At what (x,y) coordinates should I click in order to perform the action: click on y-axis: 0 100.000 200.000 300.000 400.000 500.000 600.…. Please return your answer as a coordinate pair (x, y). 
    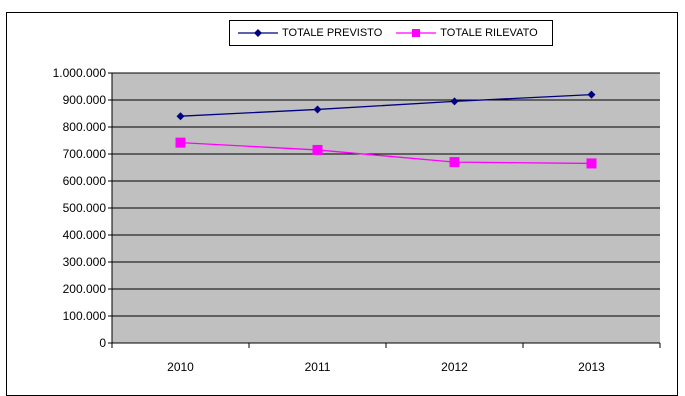
    Looking at the image, I should click on (83, 208).